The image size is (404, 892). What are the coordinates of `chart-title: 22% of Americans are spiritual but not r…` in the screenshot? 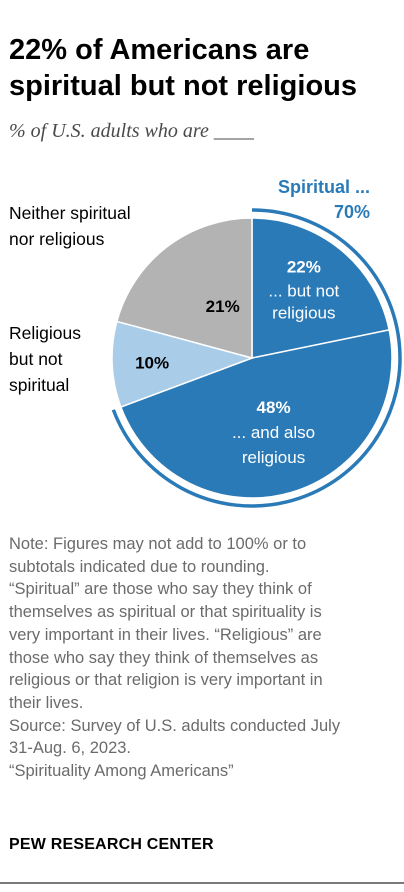 It's located at (204, 68).